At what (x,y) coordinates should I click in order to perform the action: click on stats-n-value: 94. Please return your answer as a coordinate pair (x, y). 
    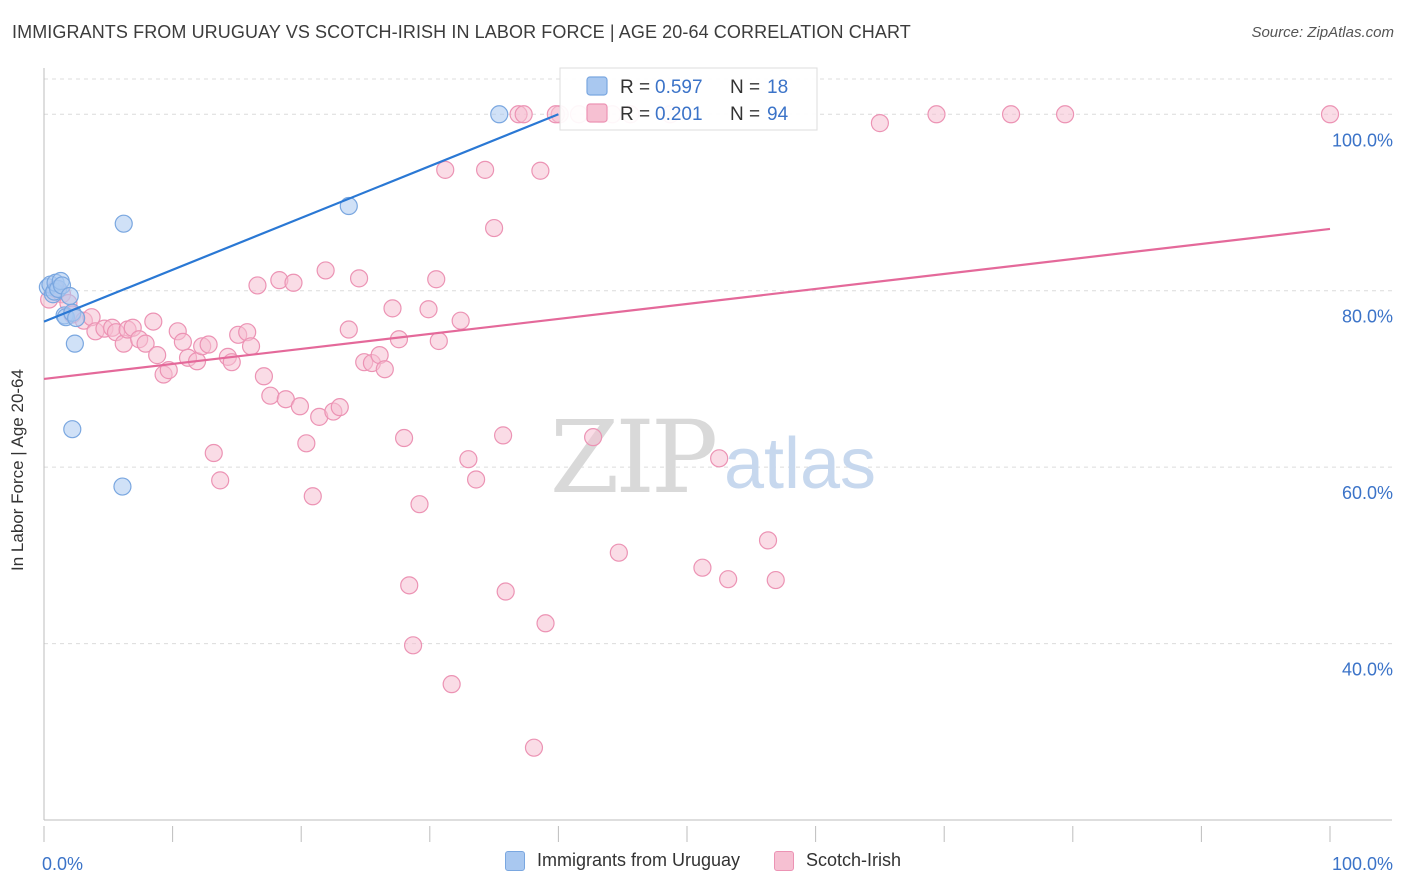
    Looking at the image, I should click on (778, 114).